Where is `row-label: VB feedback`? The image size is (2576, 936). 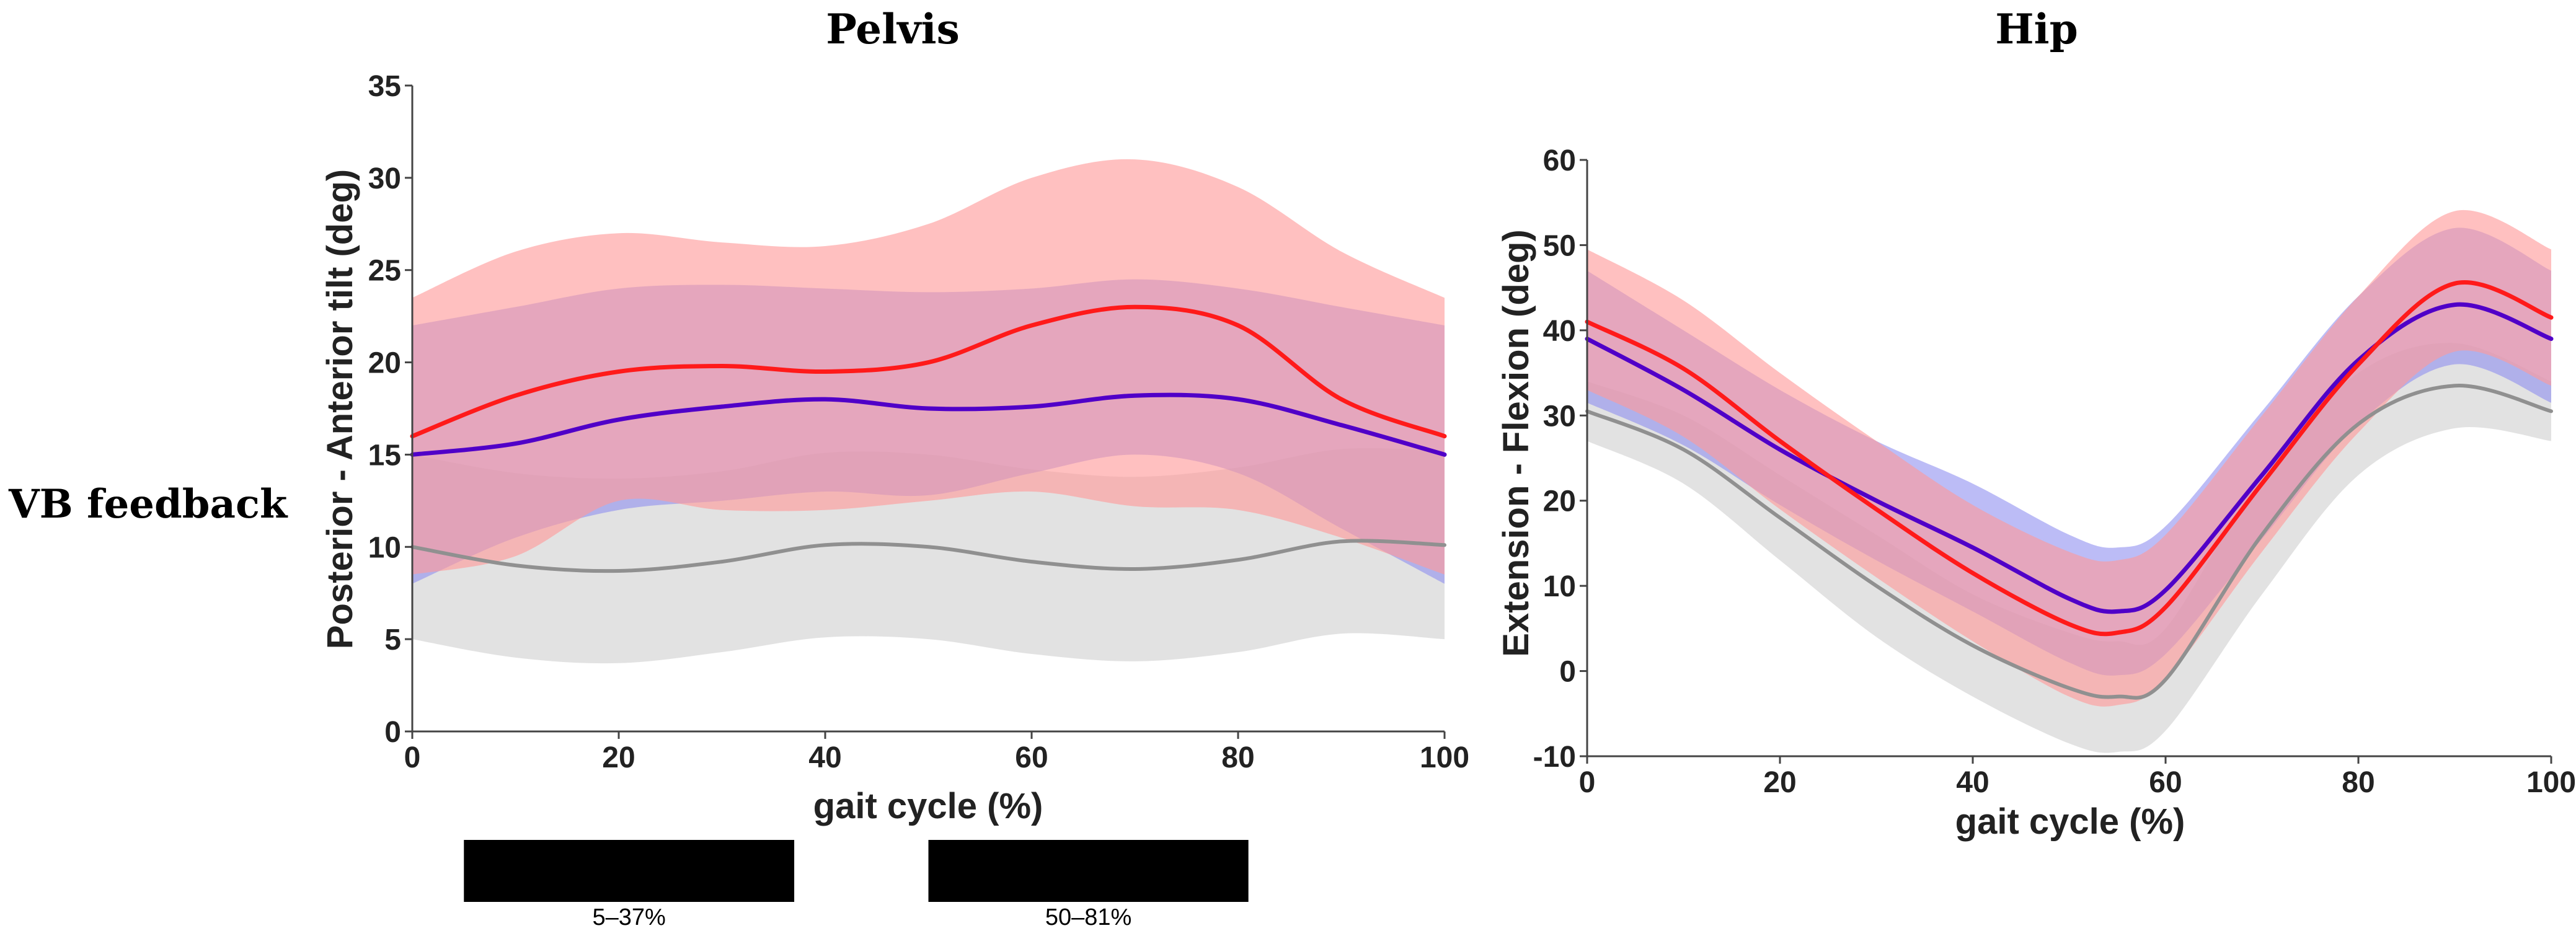
row-label: VB feedback is located at coordinates (148, 504).